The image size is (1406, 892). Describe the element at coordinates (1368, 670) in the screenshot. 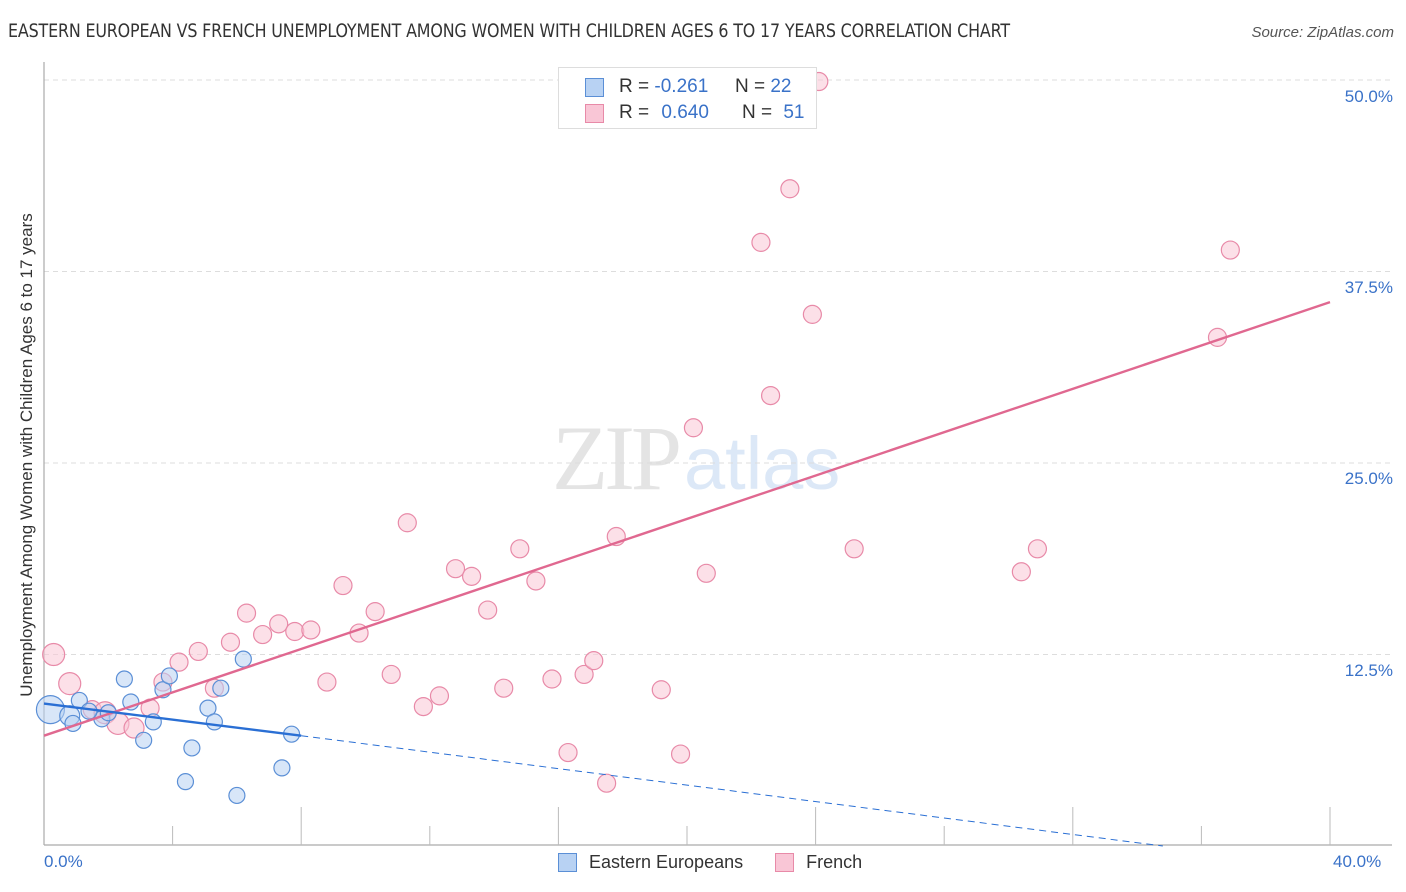

I see `y-tick-12-5: 12.5%` at that location.